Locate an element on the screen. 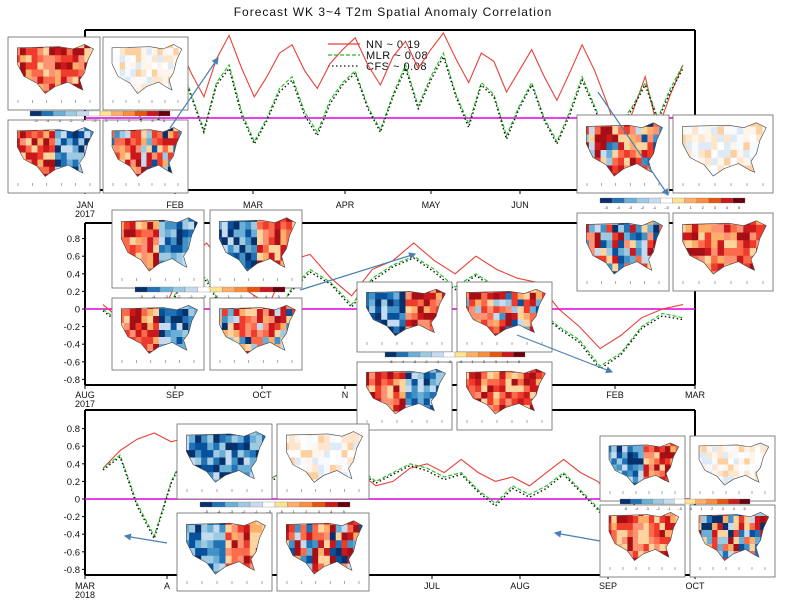  x-tick-label: MAR is located at coordinates (85, 586).